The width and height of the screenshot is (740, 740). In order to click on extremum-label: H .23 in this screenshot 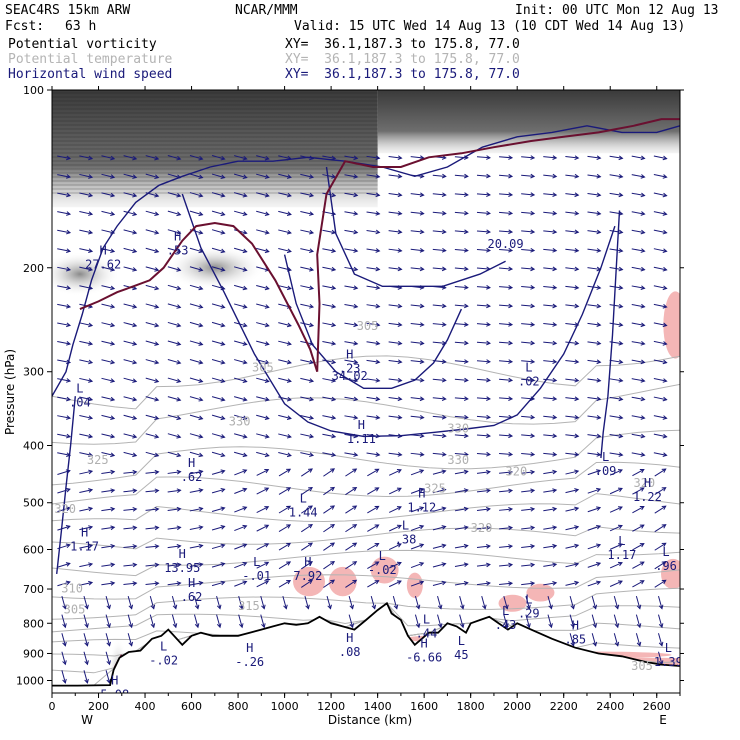, I will do `click(350, 362)`.